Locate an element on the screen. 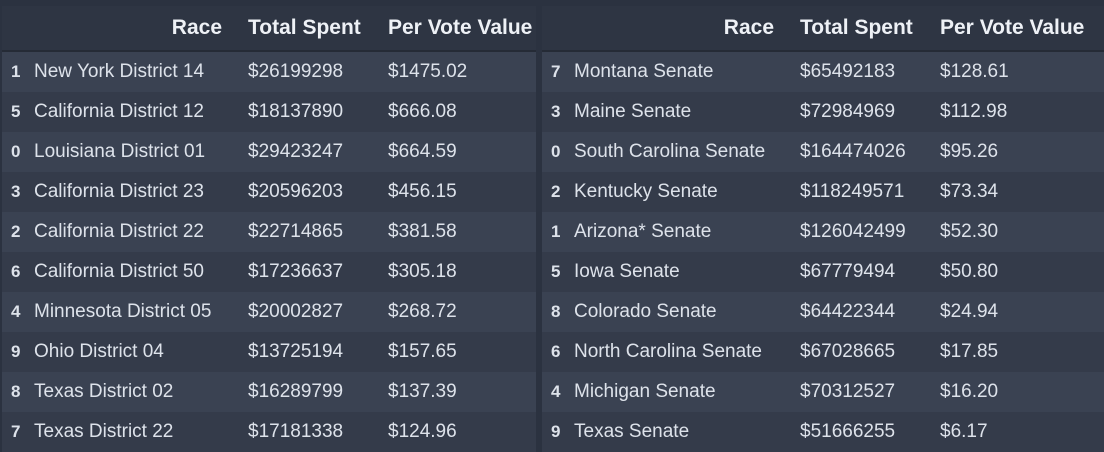 This screenshot has height=452, width=1104. per-vote-value-cell: $157.65 is located at coordinates (458, 352).